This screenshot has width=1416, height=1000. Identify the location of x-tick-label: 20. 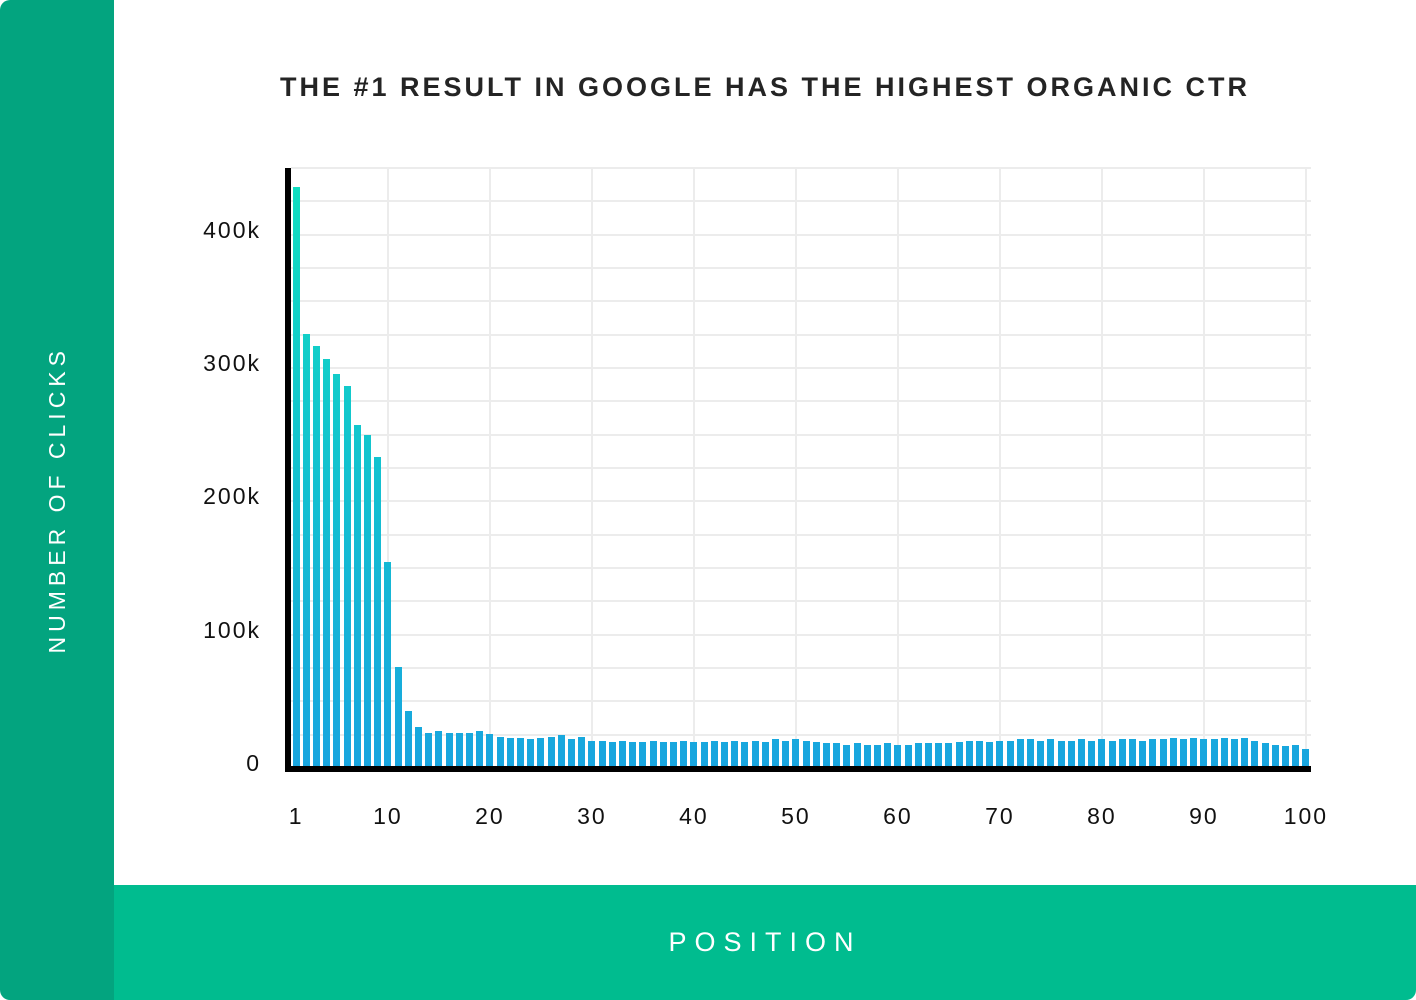
(490, 816).